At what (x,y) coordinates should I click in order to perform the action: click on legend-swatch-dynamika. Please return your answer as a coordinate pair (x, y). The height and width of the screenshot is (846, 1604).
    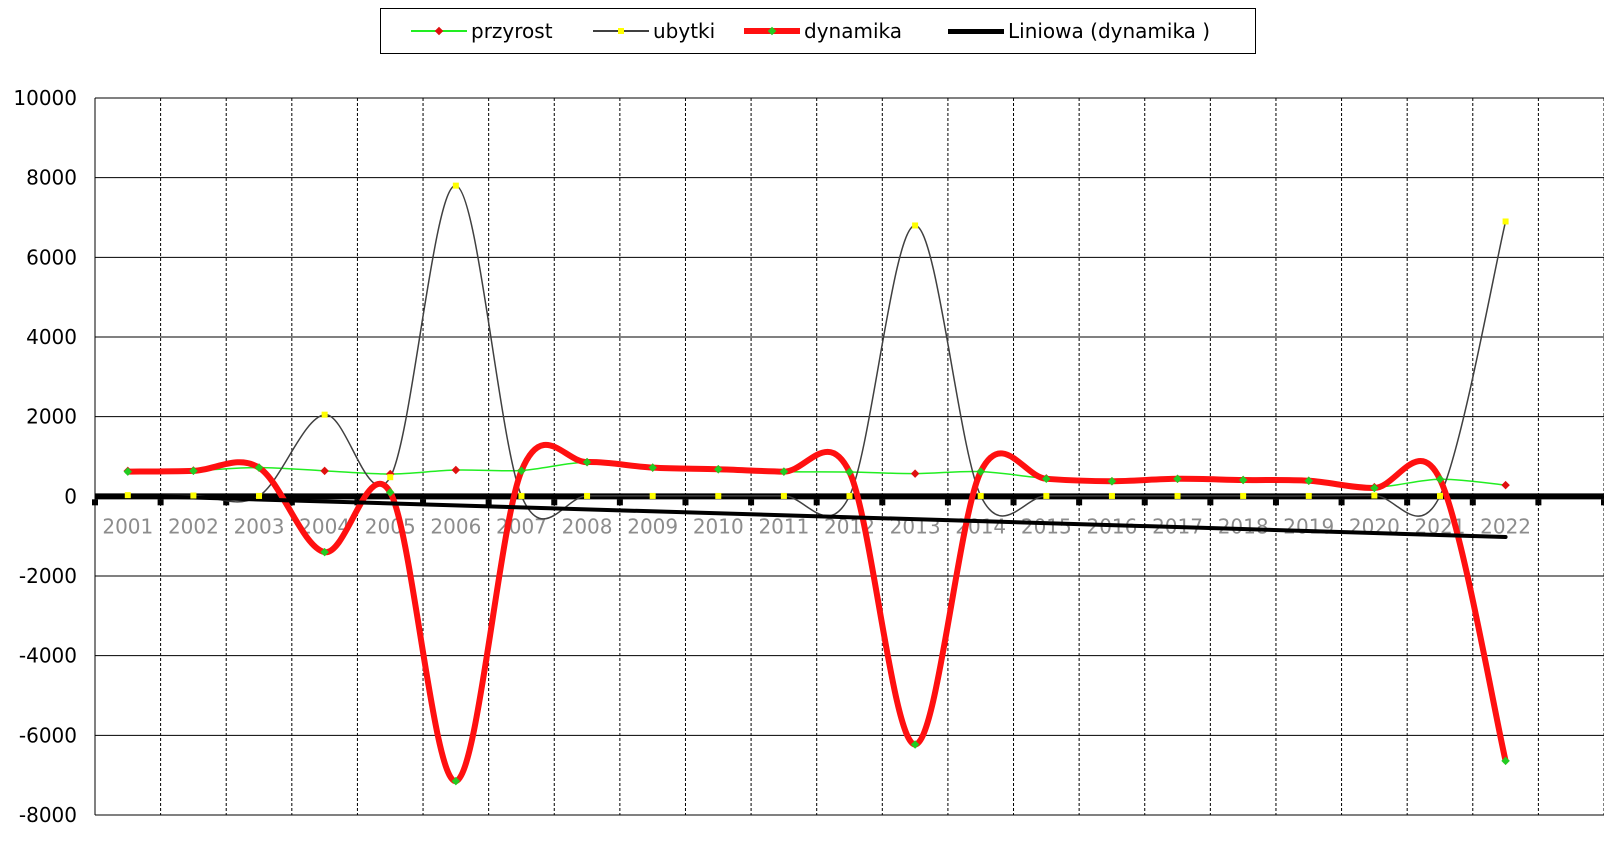
    Looking at the image, I should click on (772, 31).